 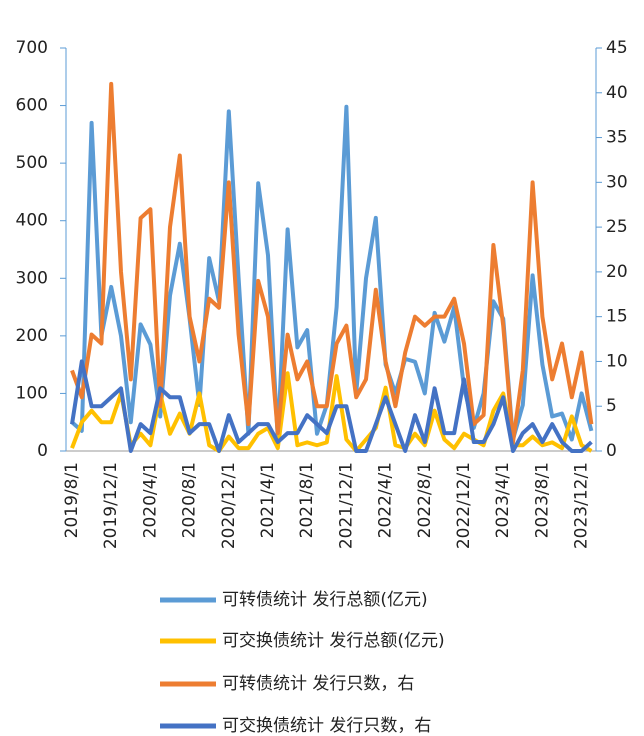 I want to click on y-tick-label: 200, so click(x=32, y=336).